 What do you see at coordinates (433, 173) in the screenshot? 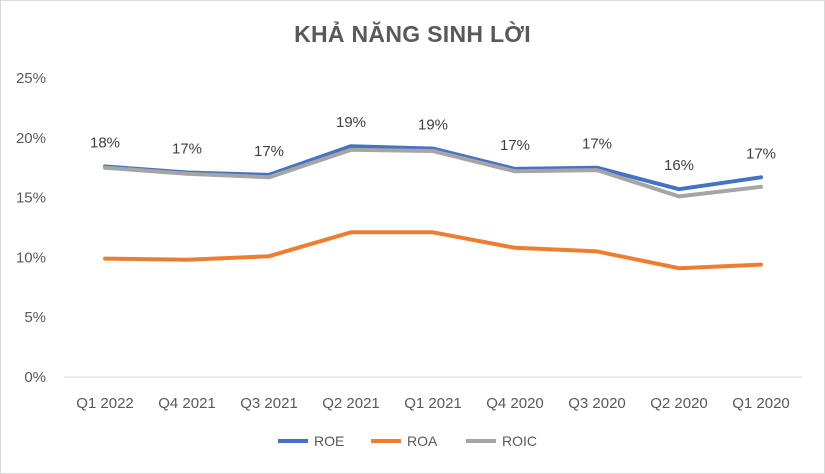
I see `series-line-roic` at bounding box center [433, 173].